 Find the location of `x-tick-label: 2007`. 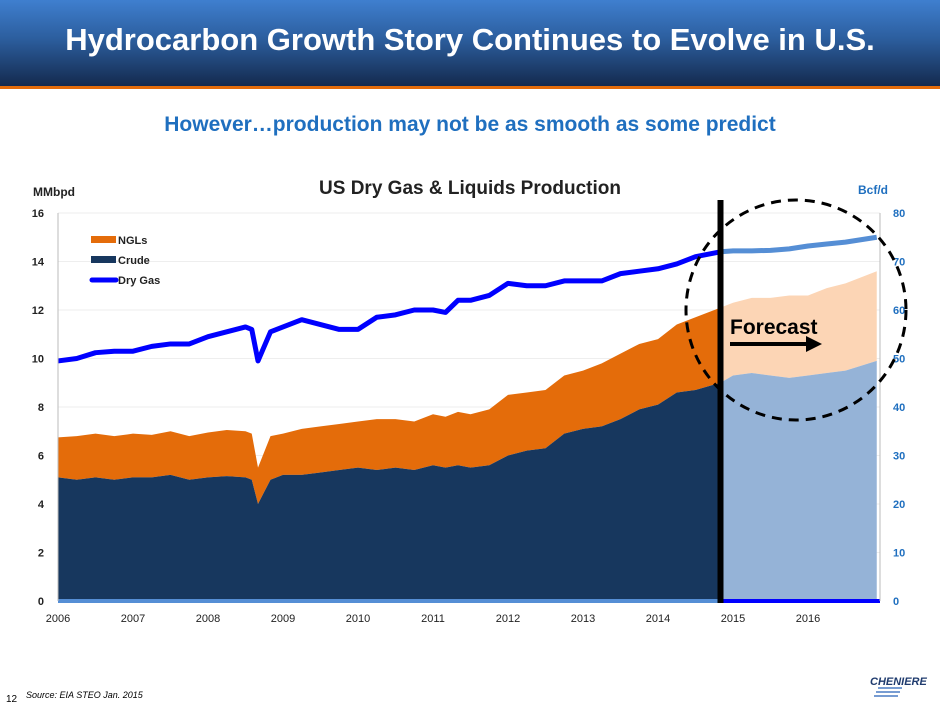

x-tick-label: 2007 is located at coordinates (133, 619).